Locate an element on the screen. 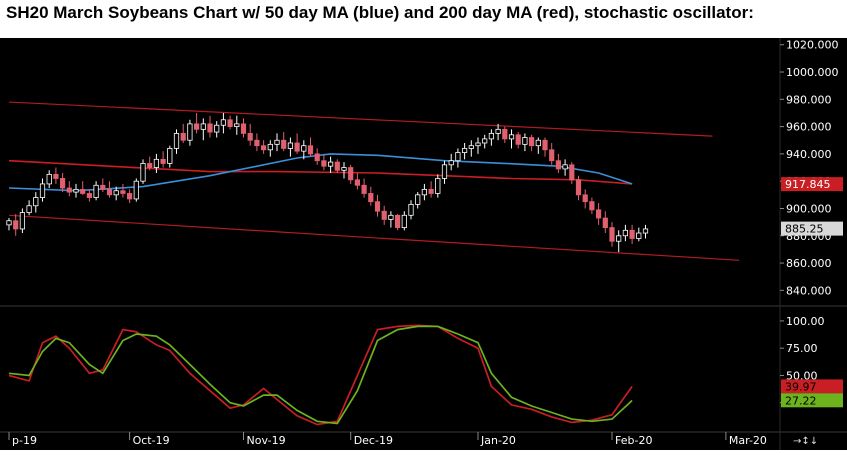 The image size is (847, 455). stoch-ytick-label: 75.00 is located at coordinates (802, 348).